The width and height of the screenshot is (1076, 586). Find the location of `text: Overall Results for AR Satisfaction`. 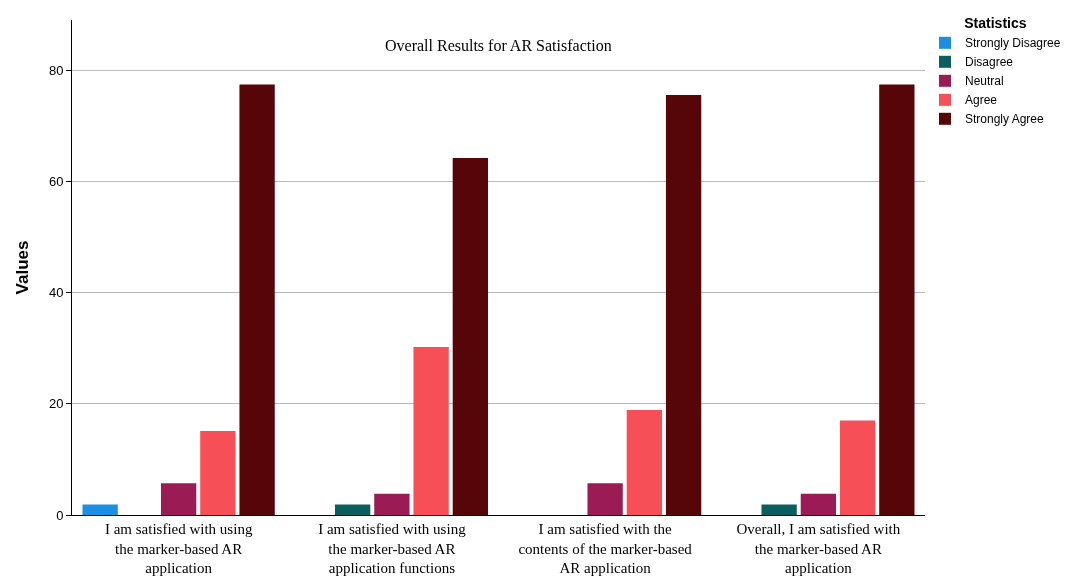

text: Overall Results for AR Satisfaction is located at coordinates (498, 45).